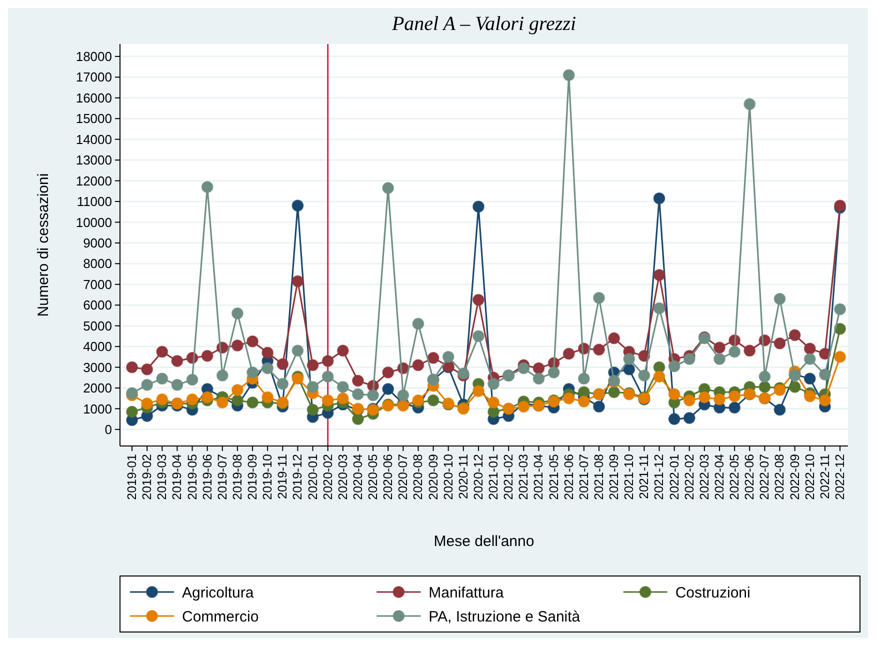 Image resolution: width=878 pixels, height=646 pixels. I want to click on x-tick-label: 2021-01, so click(493, 477).